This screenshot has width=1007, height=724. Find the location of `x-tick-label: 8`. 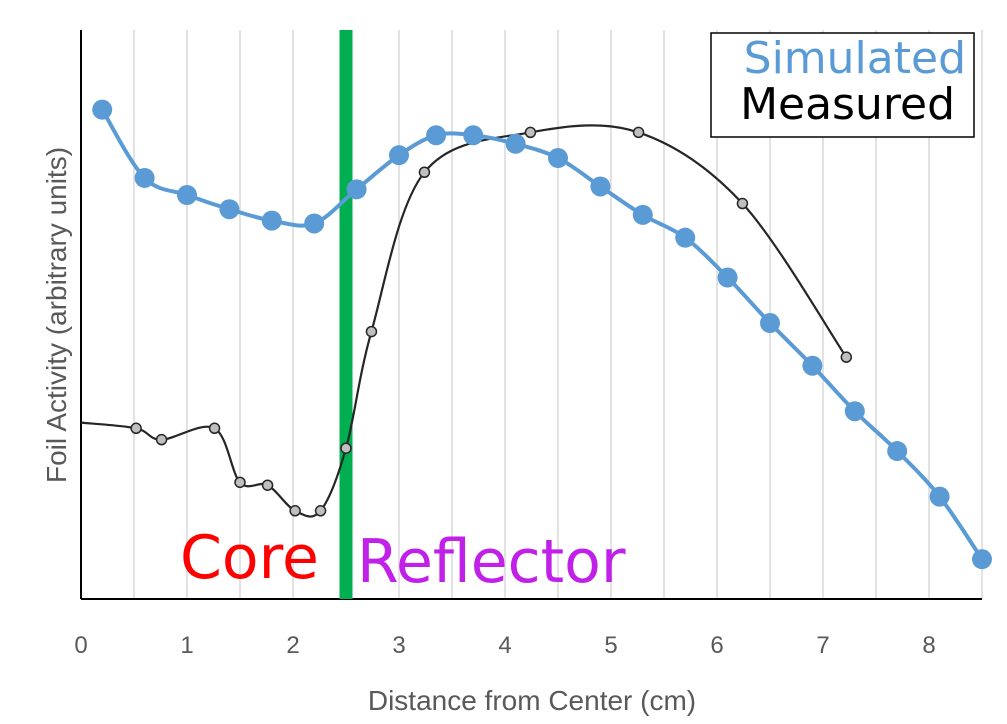

x-tick-label: 8 is located at coordinates (928, 645).